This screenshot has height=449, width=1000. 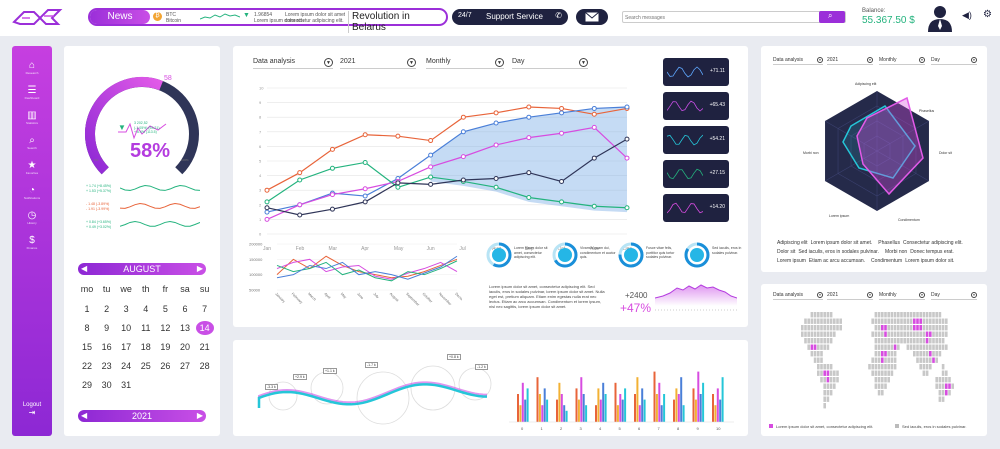 I want to click on calendar-day: 13, so click(x=184, y=328).